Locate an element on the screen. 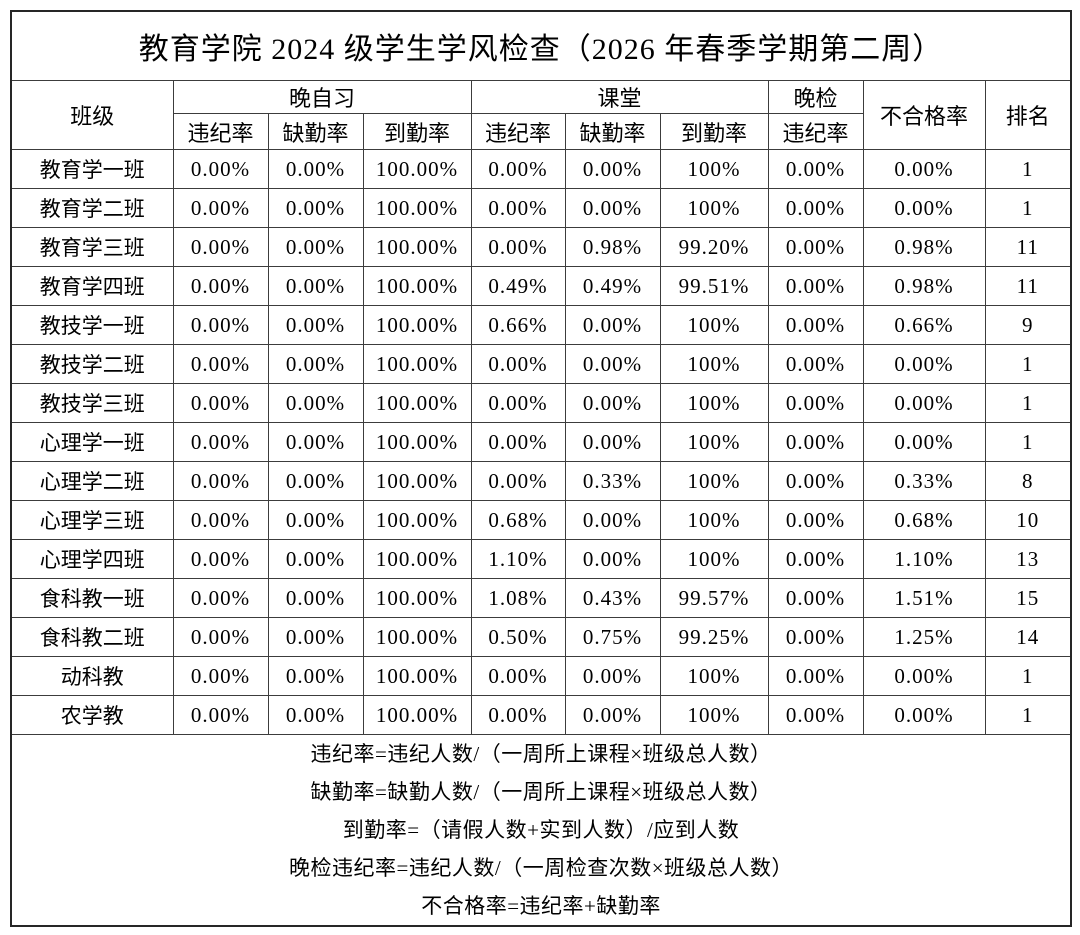  value-cell: 1.25% is located at coordinates (924, 637).